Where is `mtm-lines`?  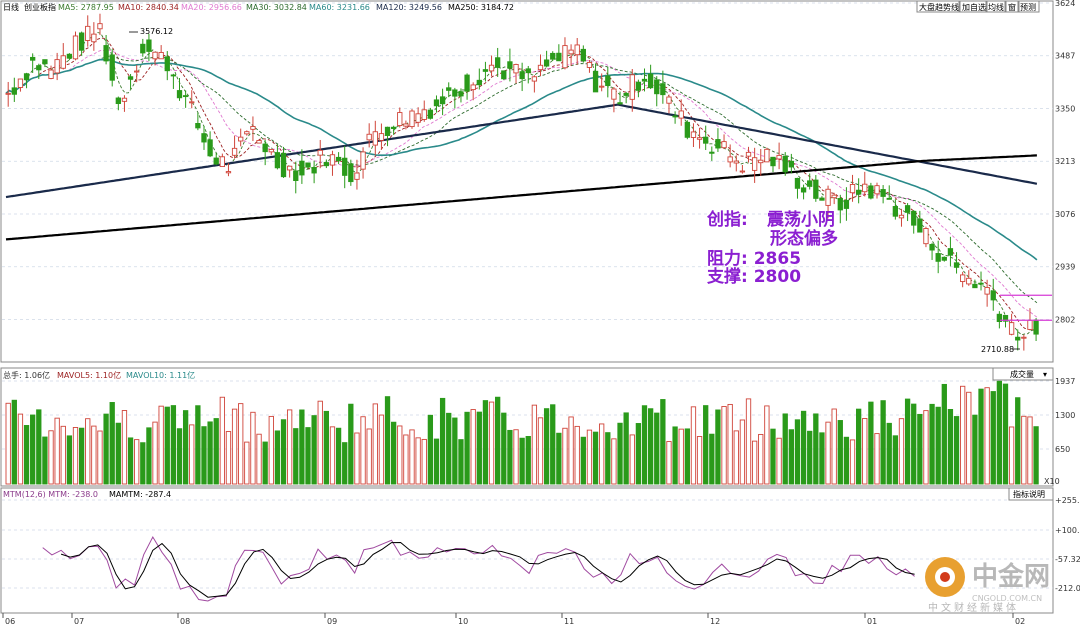 mtm-lines is located at coordinates (478, 568).